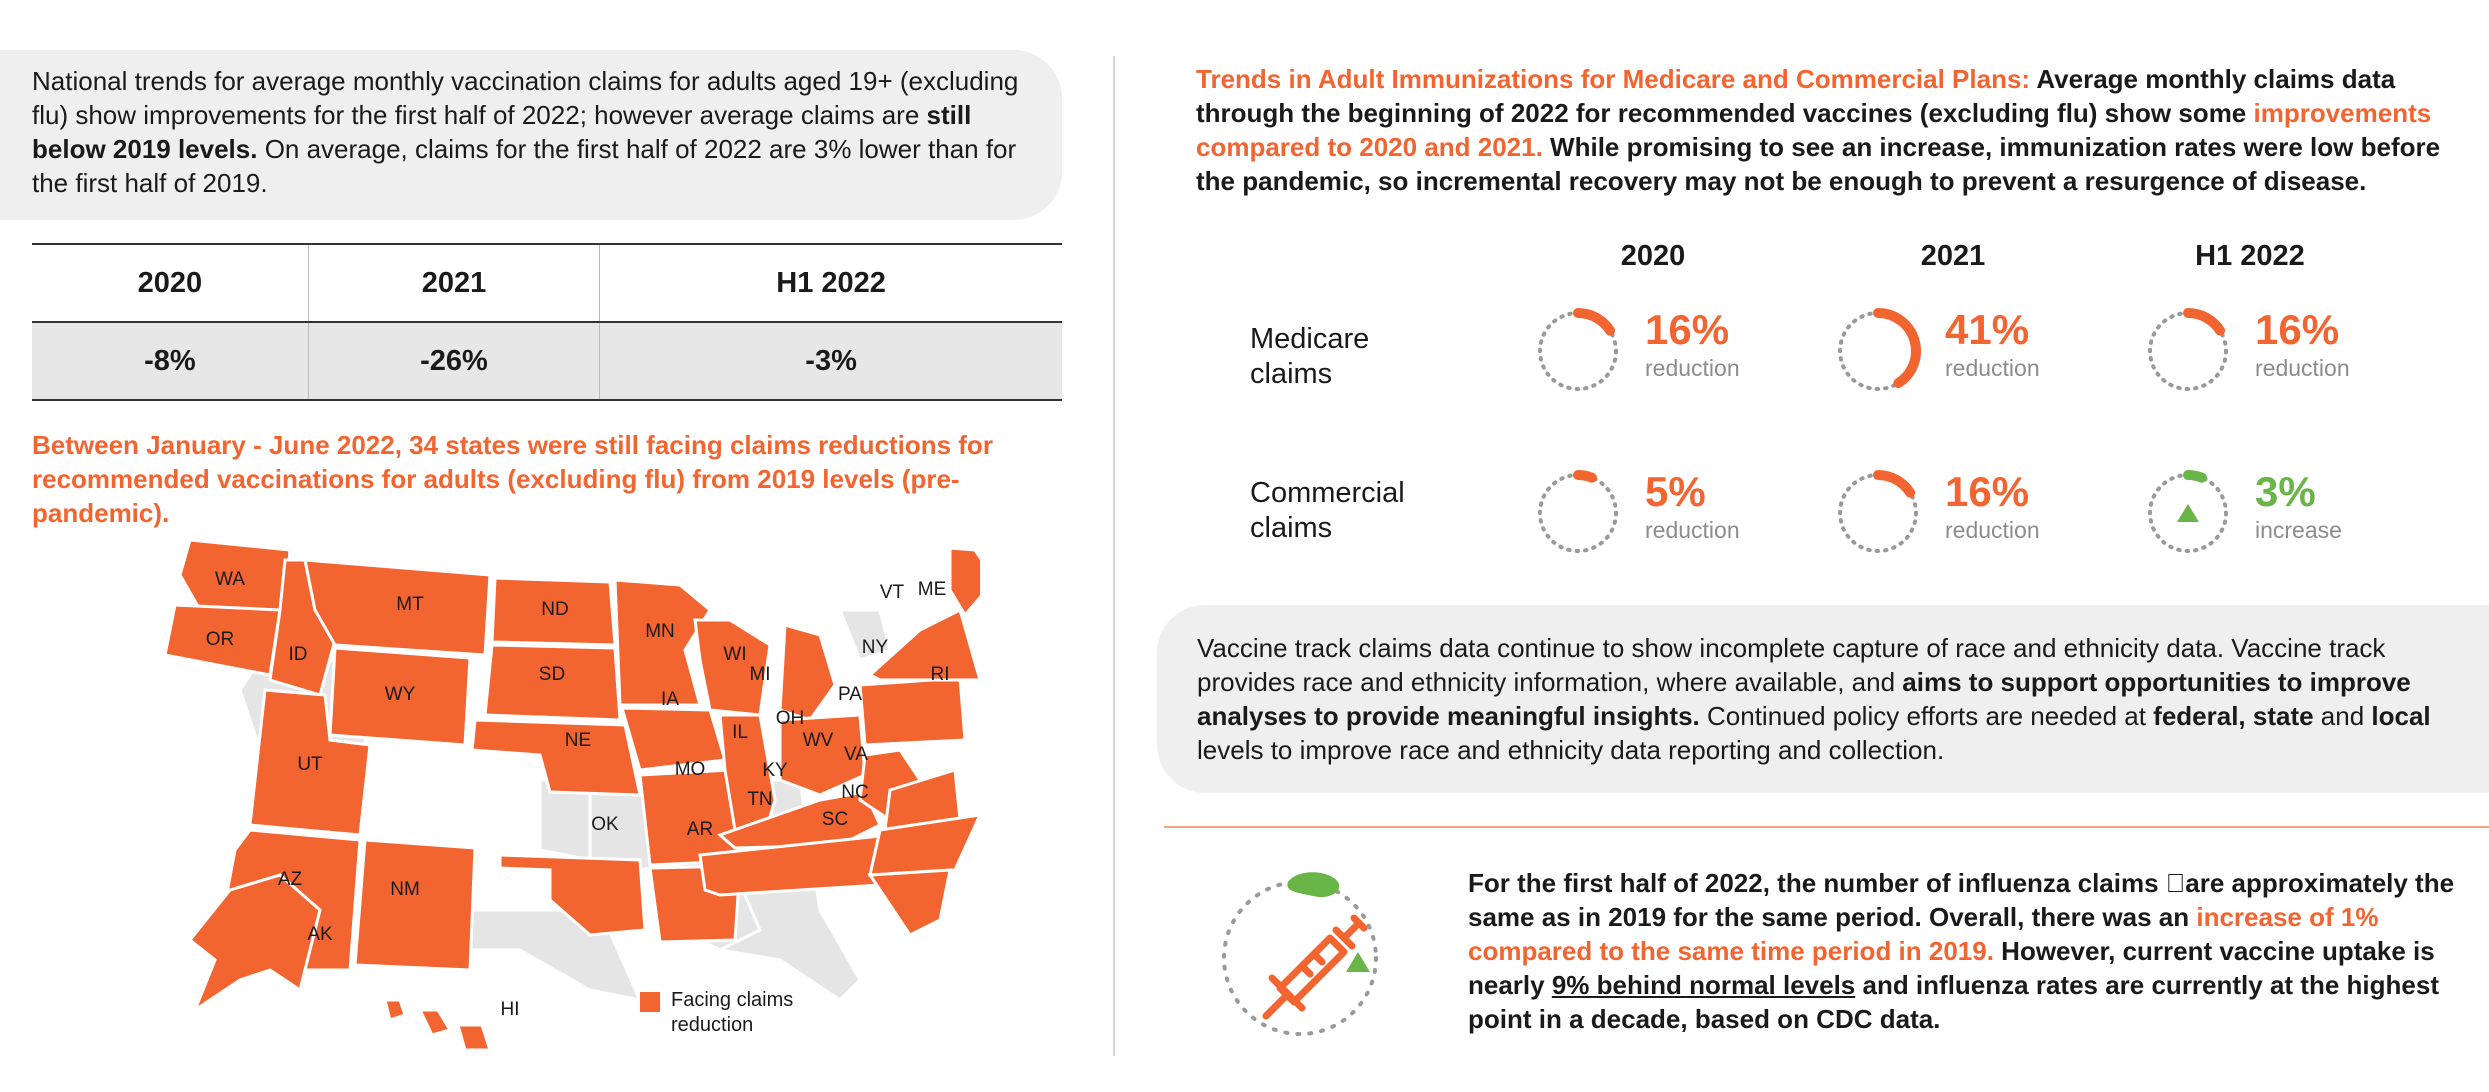  Describe the element at coordinates (1953, 256) in the screenshot. I see `gauge-year-2021: 2021` at that location.